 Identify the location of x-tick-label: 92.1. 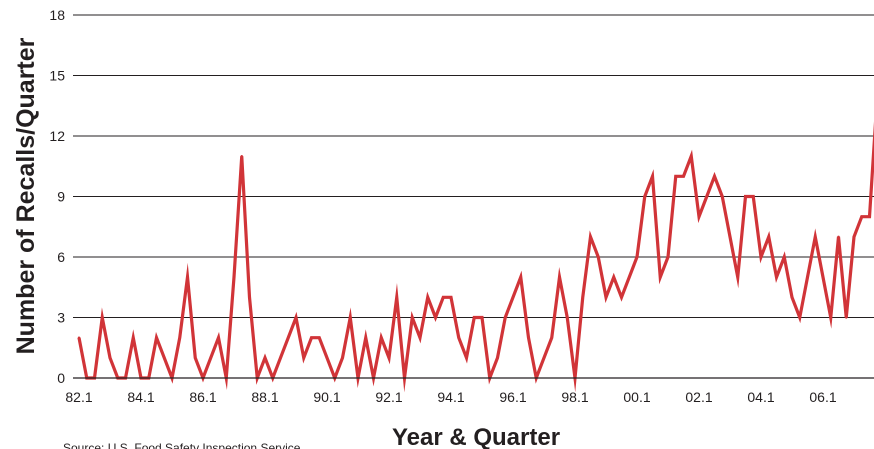
(388, 397).